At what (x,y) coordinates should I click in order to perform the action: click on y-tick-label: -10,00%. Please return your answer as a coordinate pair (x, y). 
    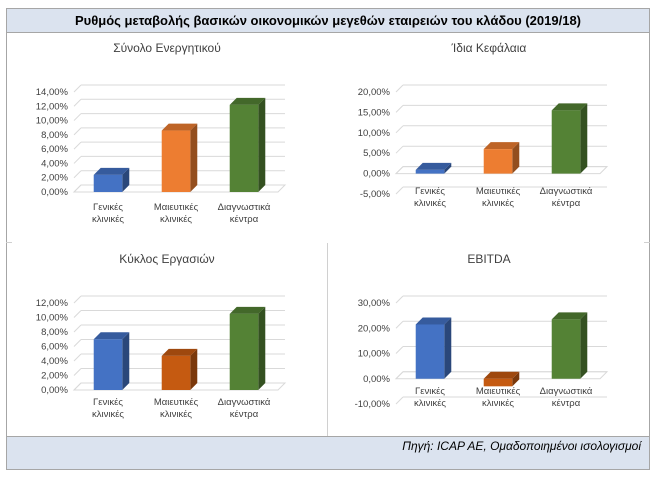
    Looking at the image, I should click on (373, 404).